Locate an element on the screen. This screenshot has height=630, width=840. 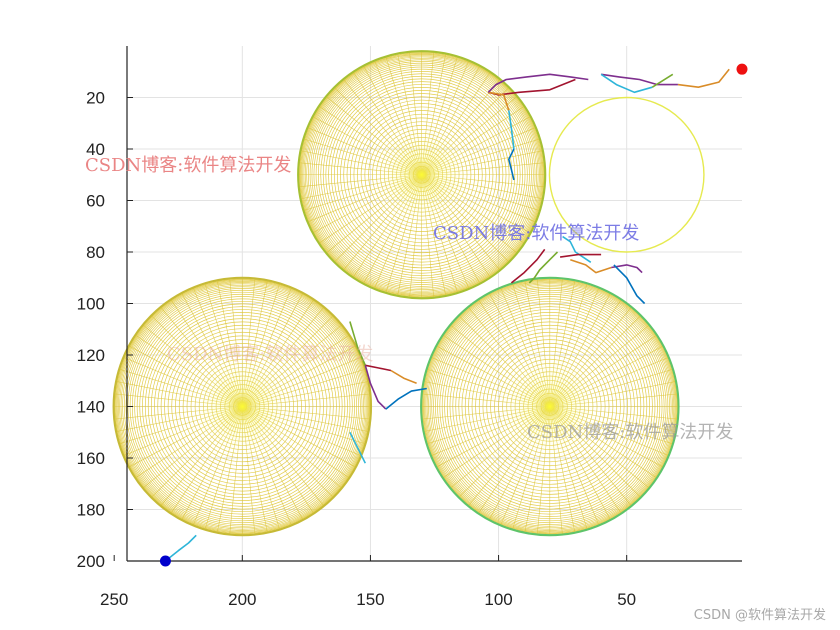
y-tick-label: 200 is located at coordinates (91, 561).